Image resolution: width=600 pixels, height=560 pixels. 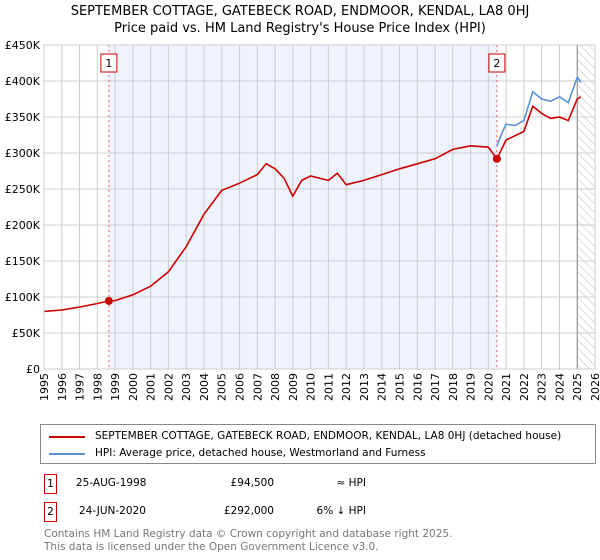 I want to click on x-tick-label: 2009, so click(x=293, y=387).